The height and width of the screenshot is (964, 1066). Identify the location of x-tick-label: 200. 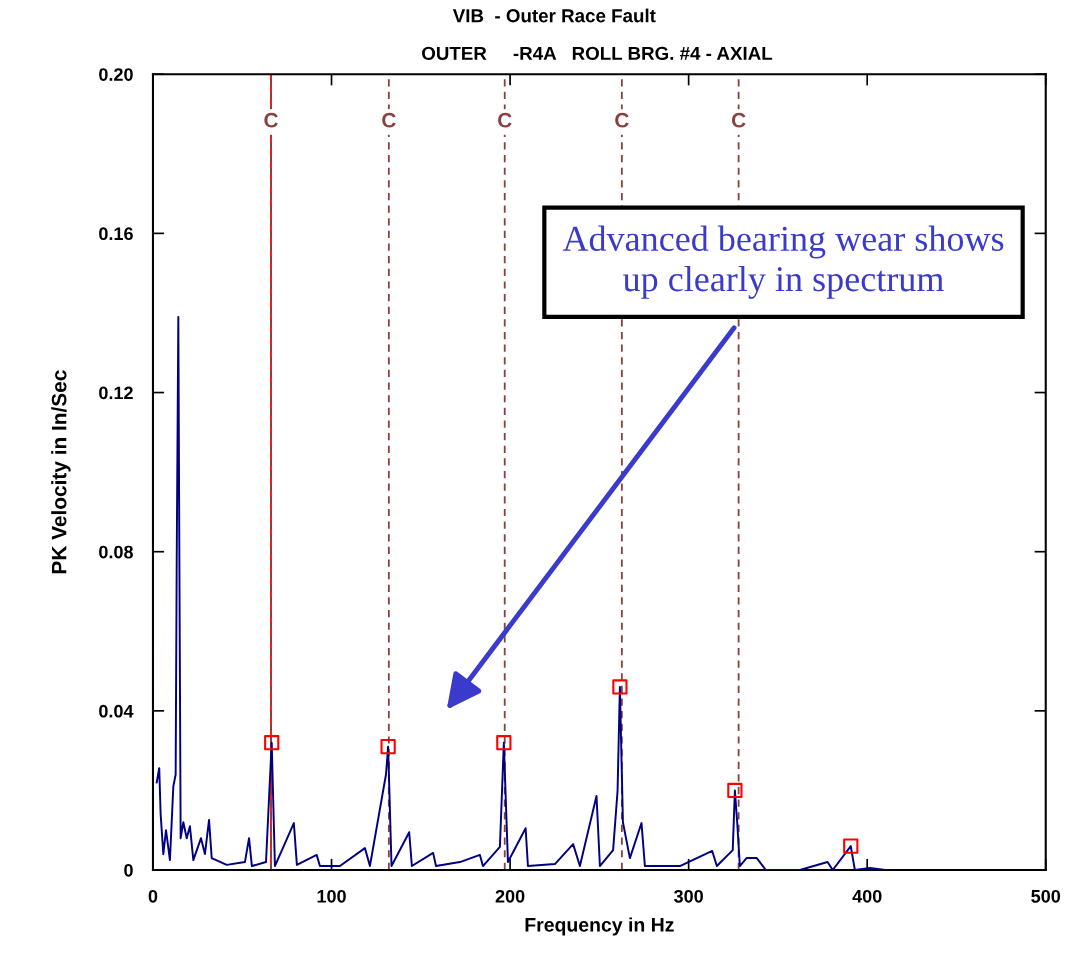
(510, 896).